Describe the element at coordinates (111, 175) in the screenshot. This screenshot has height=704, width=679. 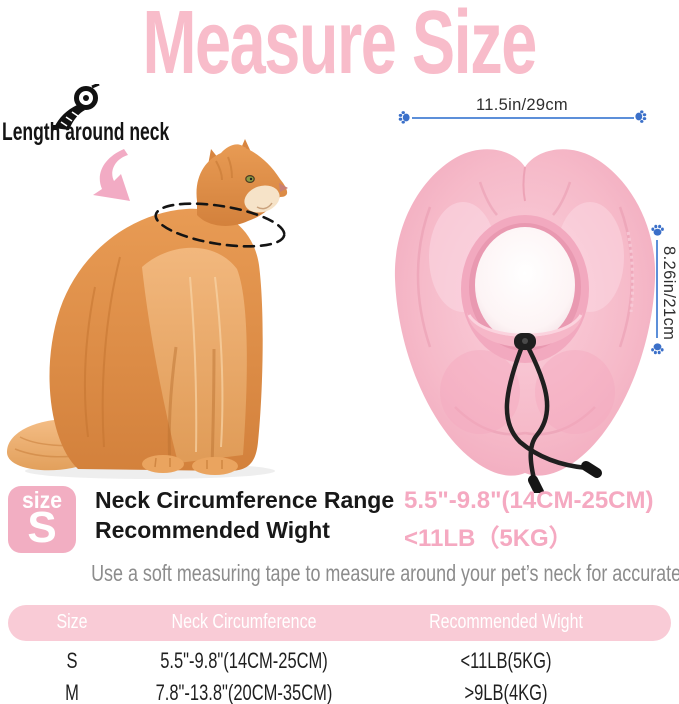
I see `curved-arrow-icon` at that location.